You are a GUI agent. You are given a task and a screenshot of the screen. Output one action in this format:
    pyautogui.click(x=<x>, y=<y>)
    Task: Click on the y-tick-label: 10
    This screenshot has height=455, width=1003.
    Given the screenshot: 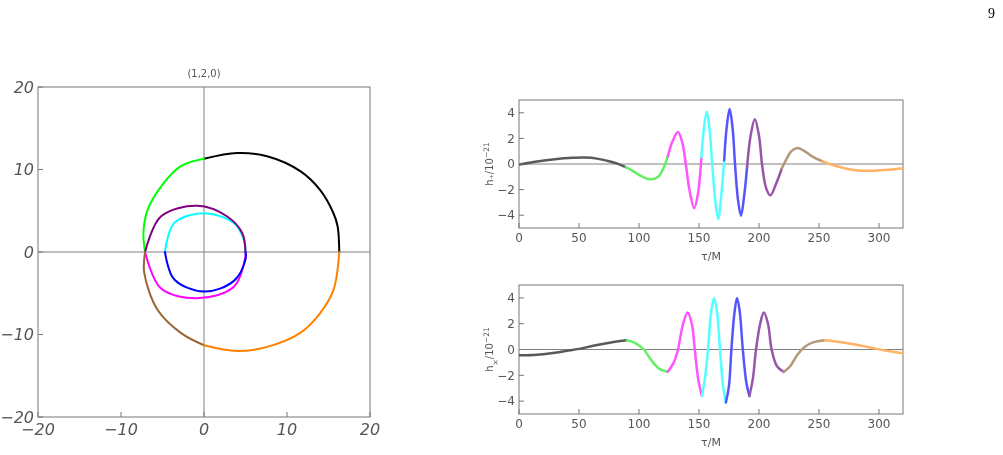 What is the action you would take?
    pyautogui.click(x=23, y=170)
    